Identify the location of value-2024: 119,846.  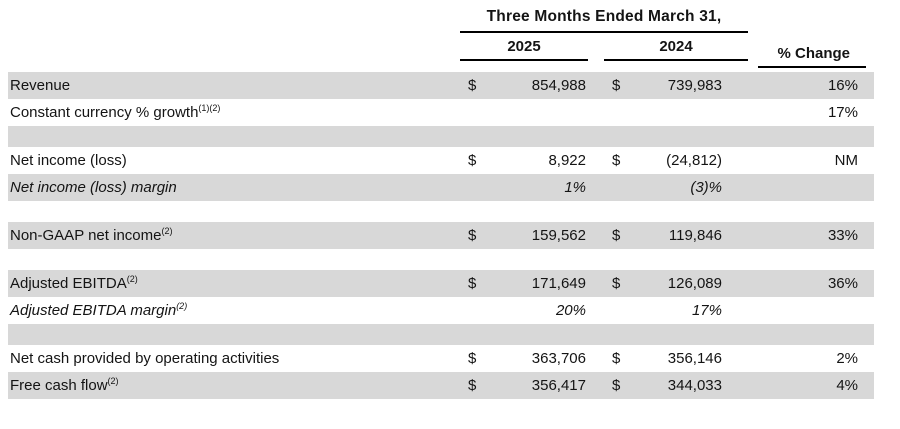
(695, 235).